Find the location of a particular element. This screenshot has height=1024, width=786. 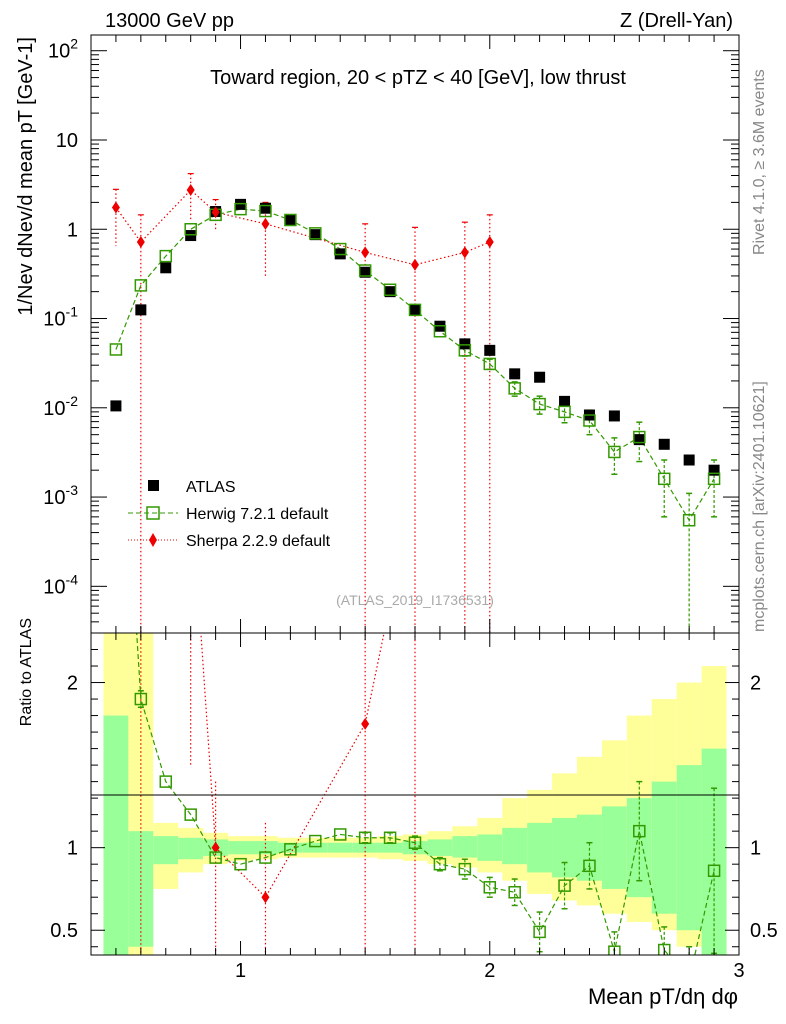

legend-atlas-marker is located at coordinates (153, 485).